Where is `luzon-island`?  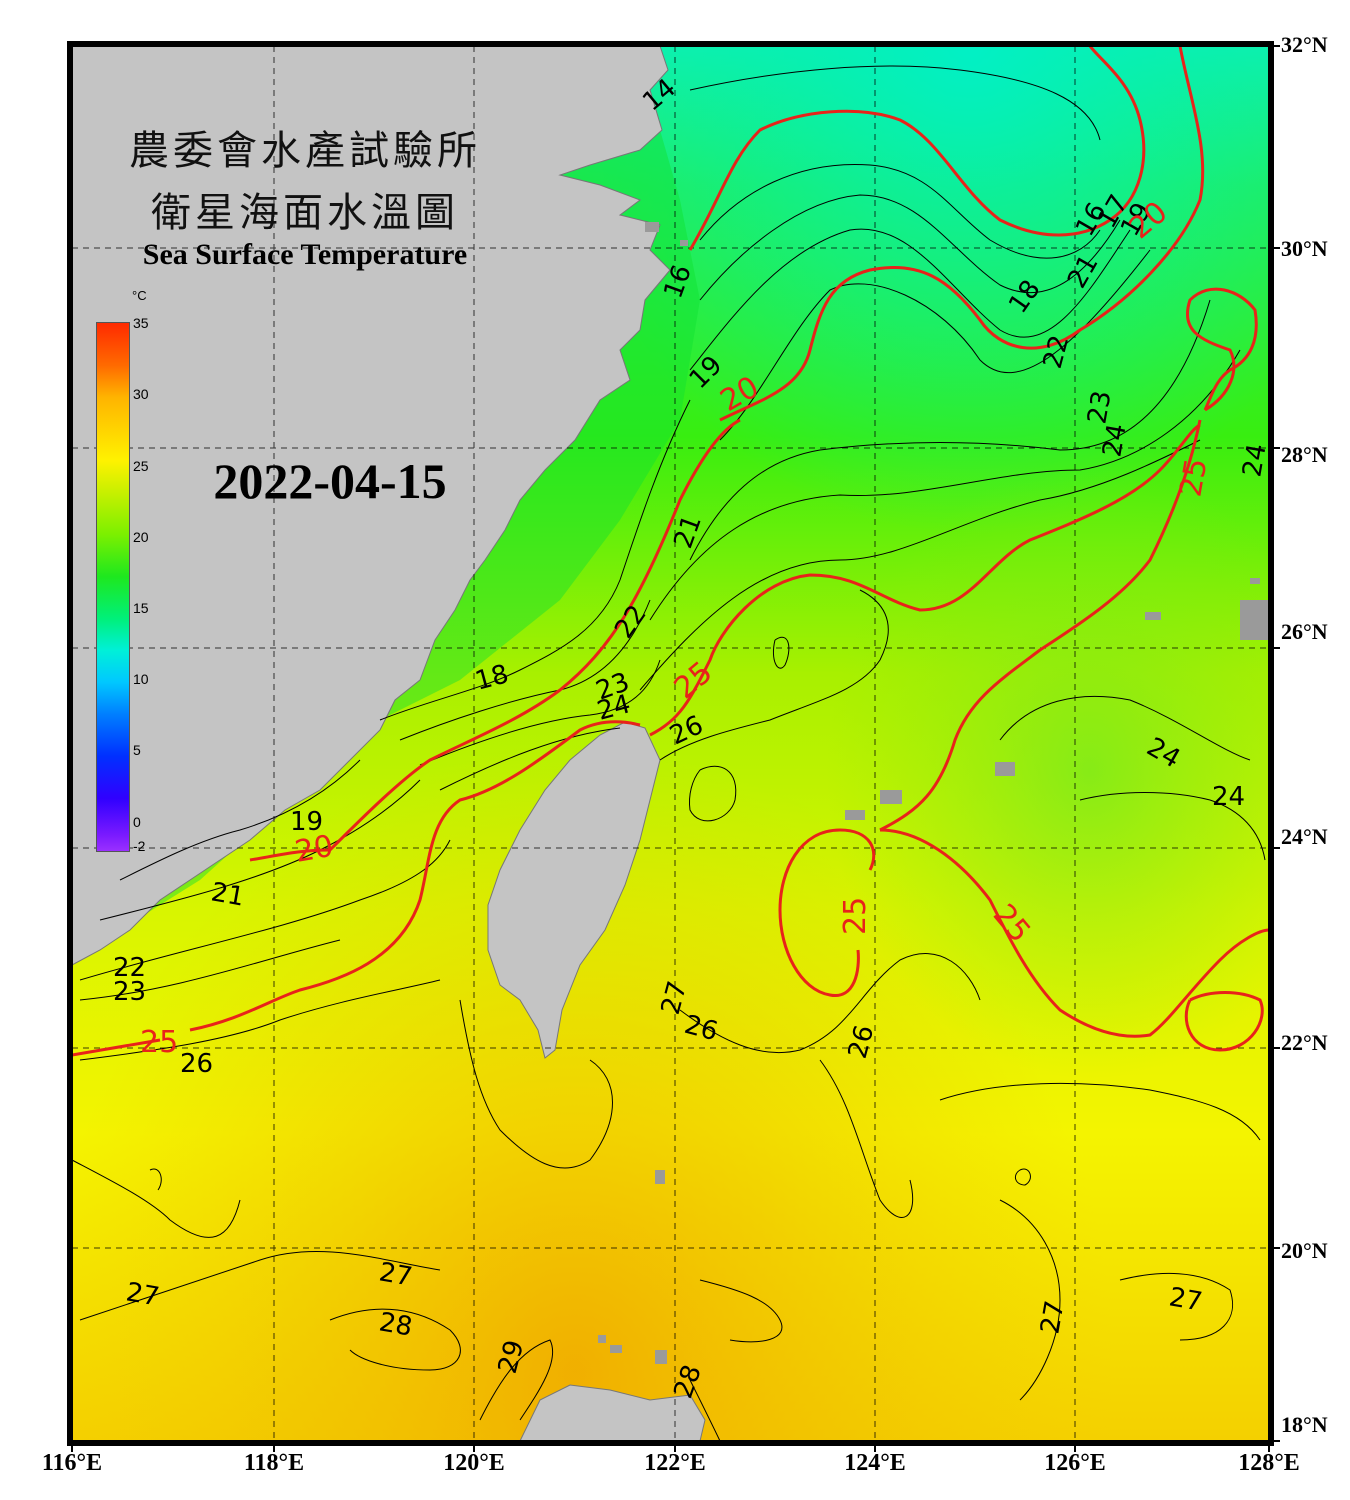 luzon-island is located at coordinates (612, 1412).